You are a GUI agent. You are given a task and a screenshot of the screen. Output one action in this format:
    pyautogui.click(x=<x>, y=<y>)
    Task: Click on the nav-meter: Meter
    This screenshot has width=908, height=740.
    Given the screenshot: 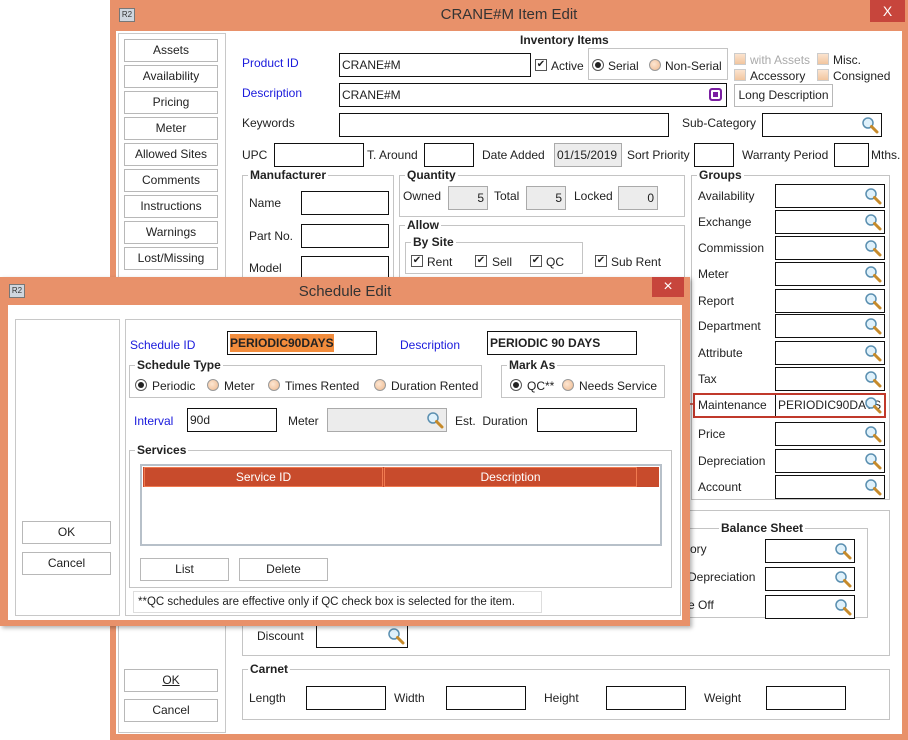 What is the action you would take?
    pyautogui.click(x=171, y=128)
    